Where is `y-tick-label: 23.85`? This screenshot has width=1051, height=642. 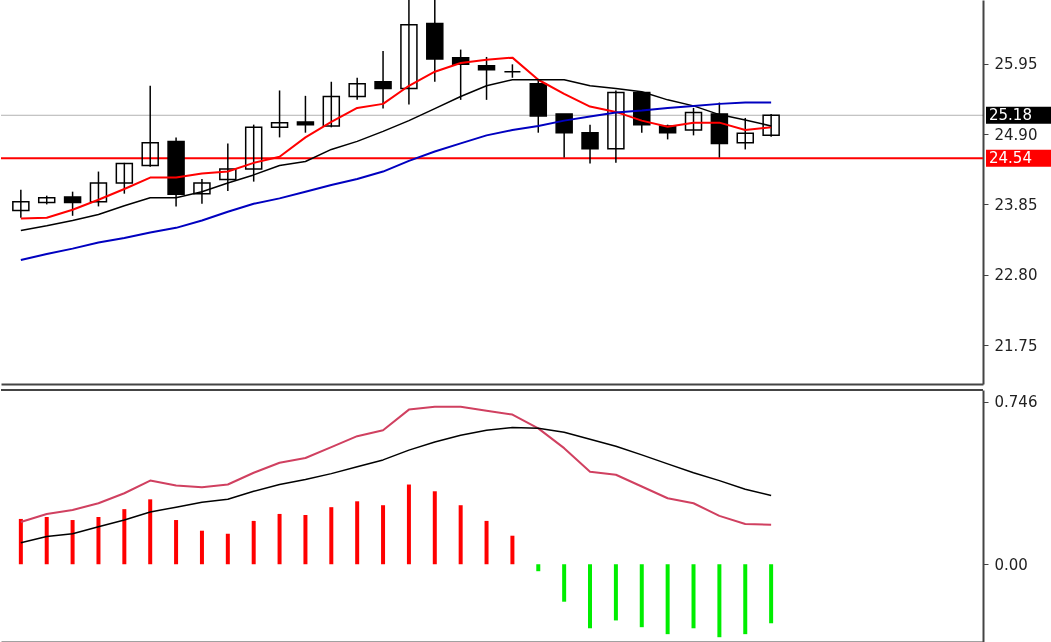 y-tick-label: 23.85 is located at coordinates (1016, 204).